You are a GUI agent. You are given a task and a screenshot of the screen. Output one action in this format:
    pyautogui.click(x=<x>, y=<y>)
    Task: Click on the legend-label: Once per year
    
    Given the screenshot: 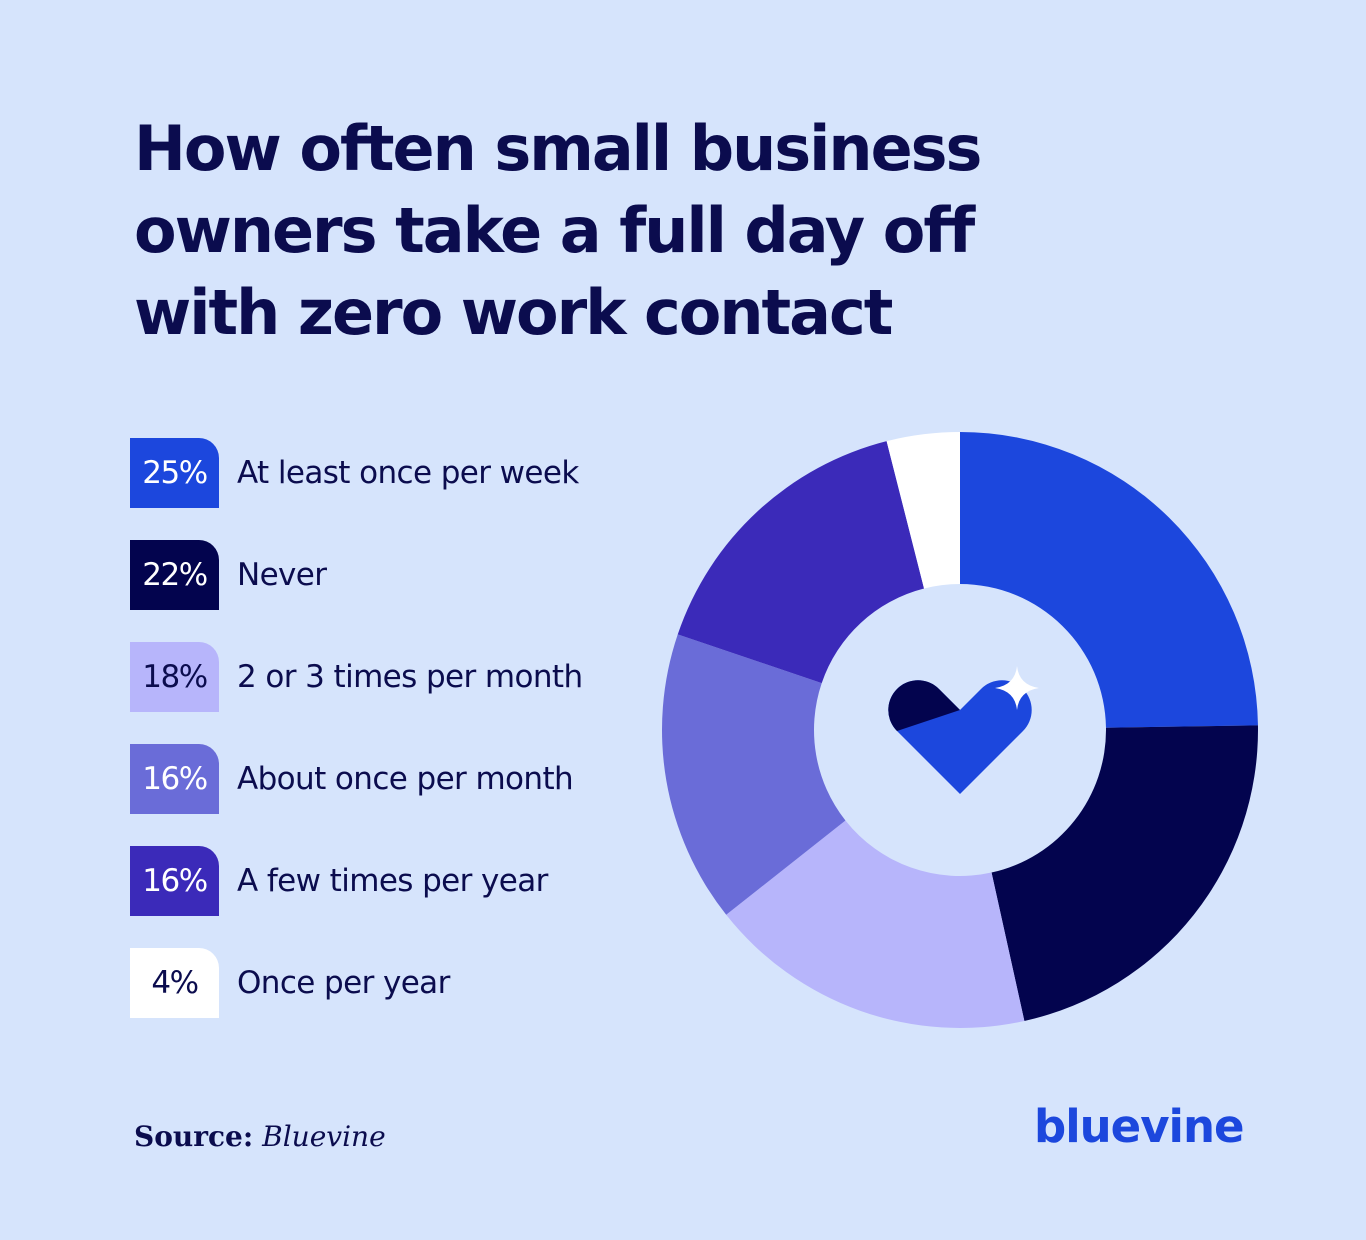 What is the action you would take?
    pyautogui.click(x=343, y=983)
    